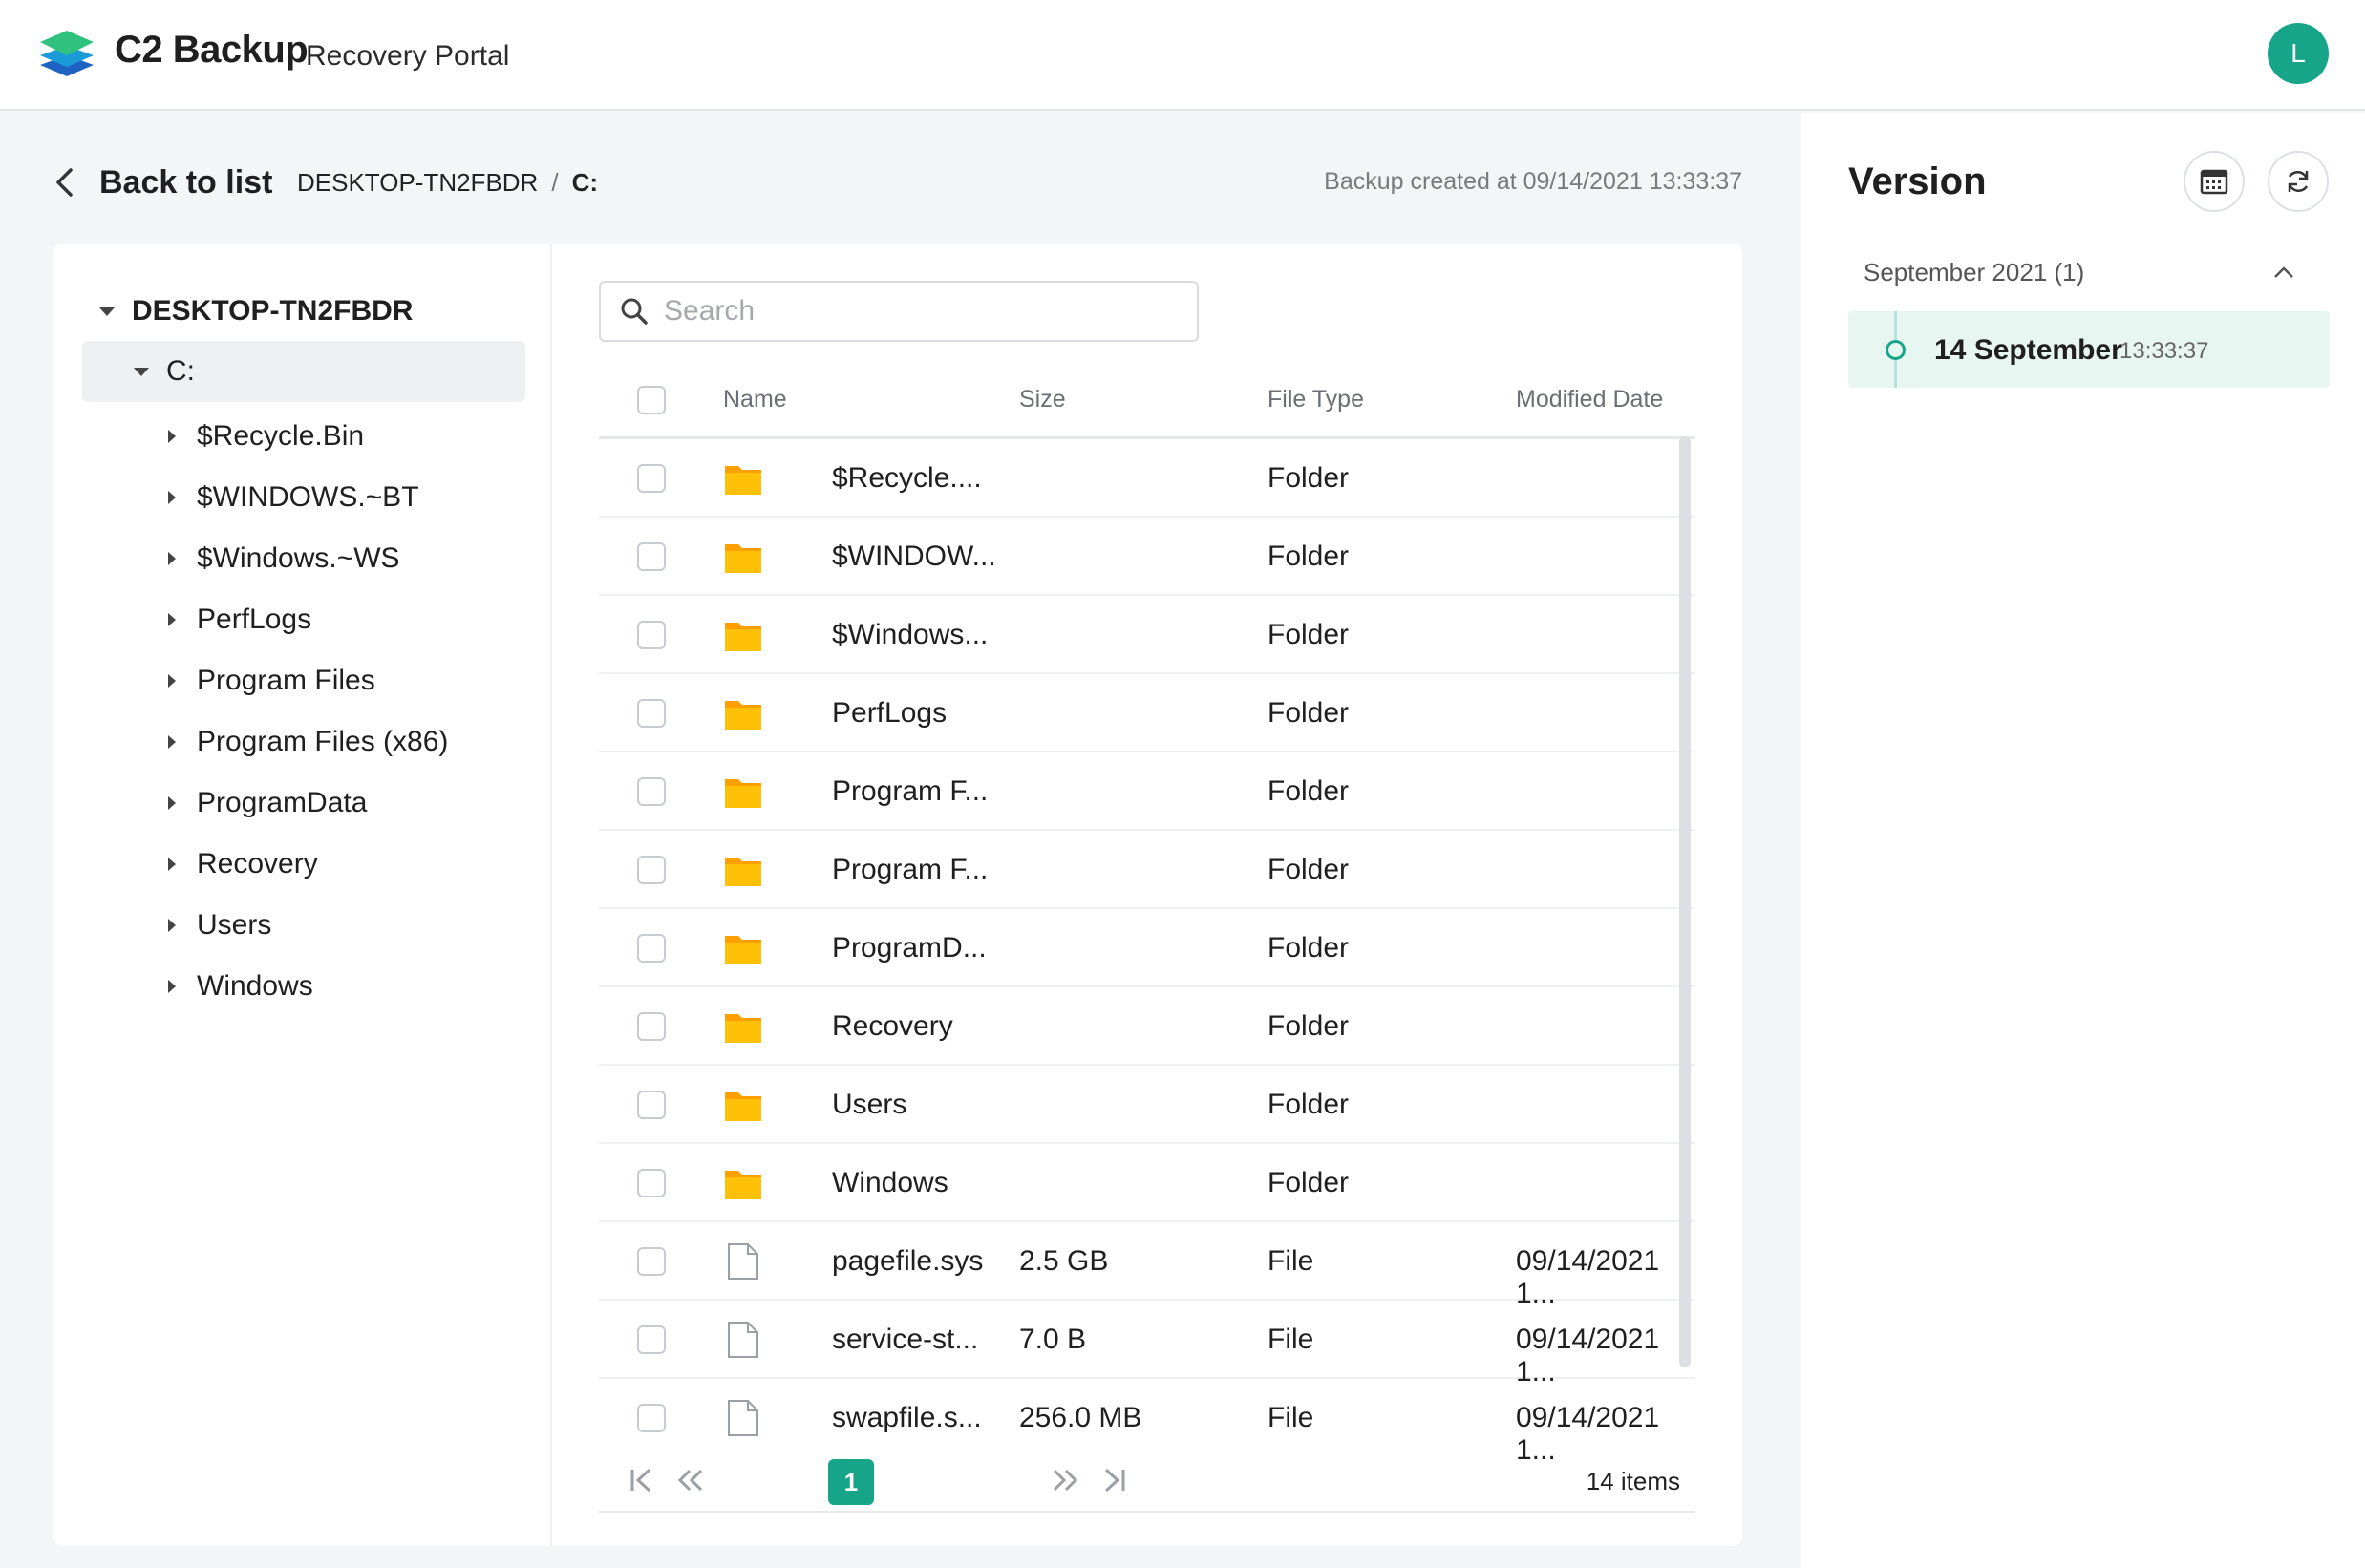 The height and width of the screenshot is (1568, 2365). Describe the element at coordinates (267, 803) in the screenshot. I see `tree-item: ProgramData` at that location.